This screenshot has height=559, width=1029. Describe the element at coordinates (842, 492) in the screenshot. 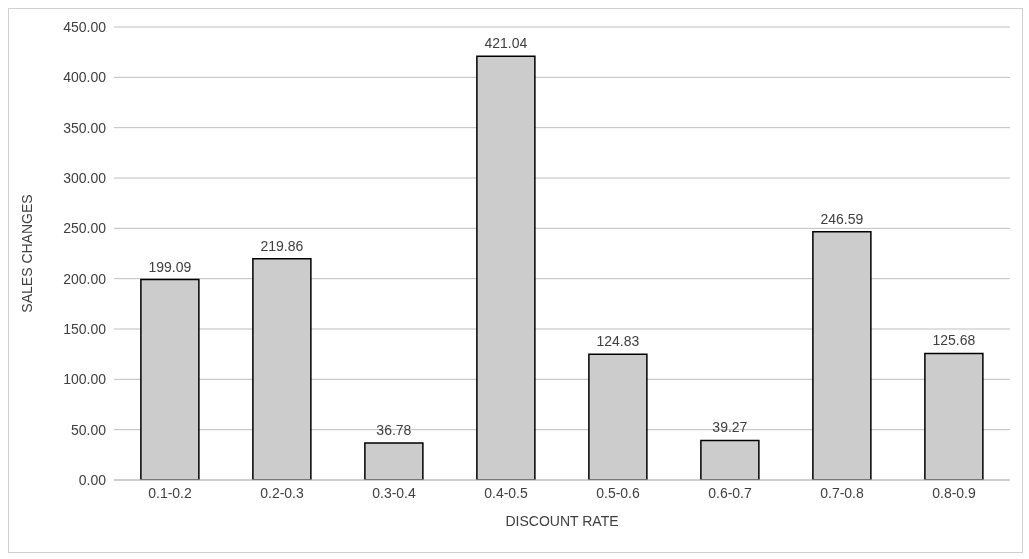

I see `x-tick-label: 0.7-0.8` at that location.